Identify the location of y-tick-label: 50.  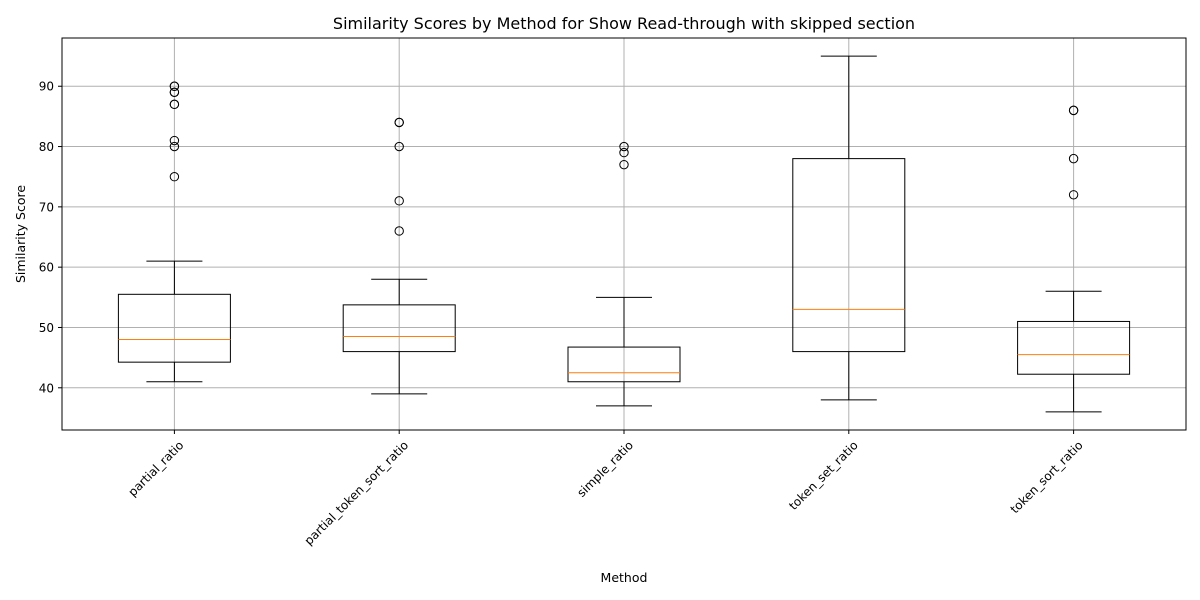
(46, 328).